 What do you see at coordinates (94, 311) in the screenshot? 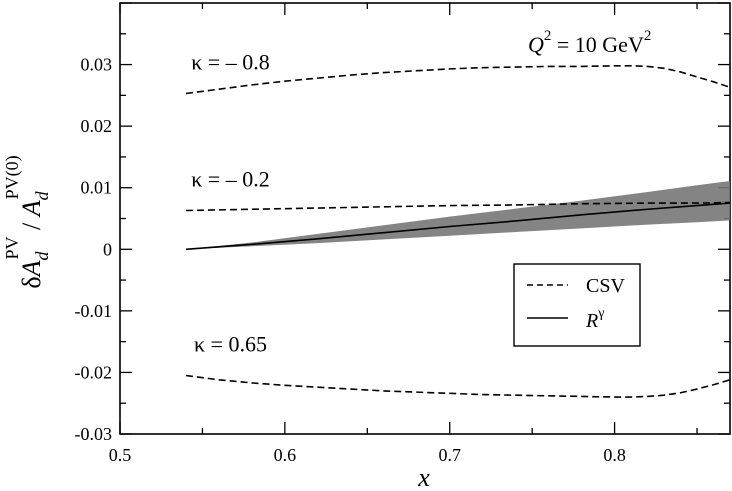
I see `y-tick-label: -0.01` at bounding box center [94, 311].